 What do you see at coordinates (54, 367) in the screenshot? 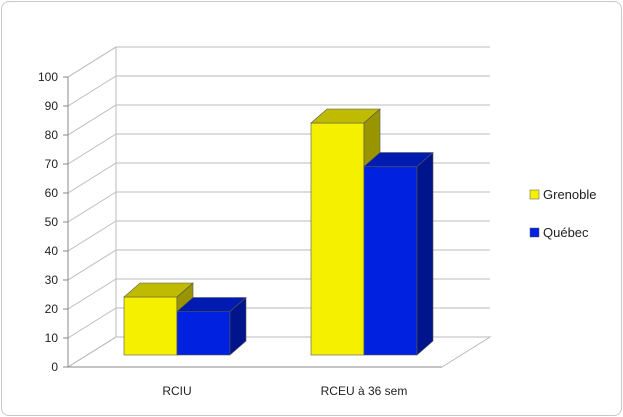
I see `y-tick-label: 0` at bounding box center [54, 367].